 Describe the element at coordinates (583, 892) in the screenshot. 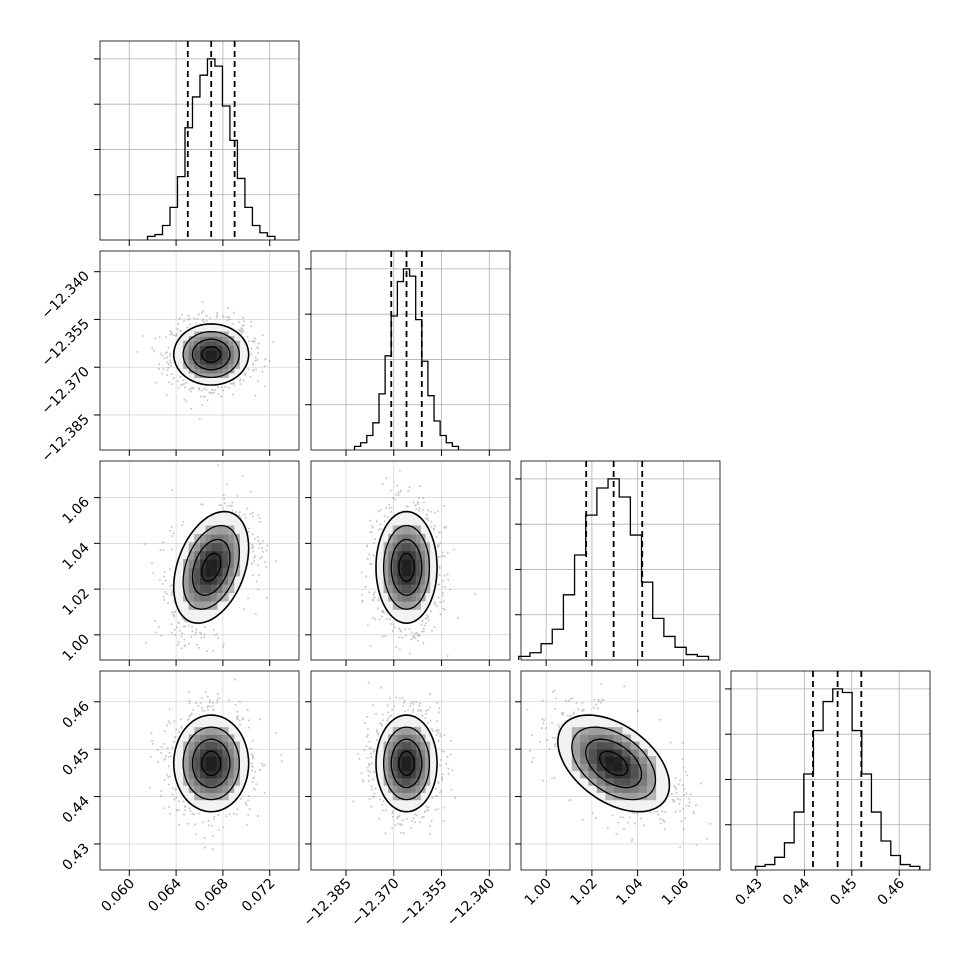

I see `x-tick-label: 1.02` at that location.